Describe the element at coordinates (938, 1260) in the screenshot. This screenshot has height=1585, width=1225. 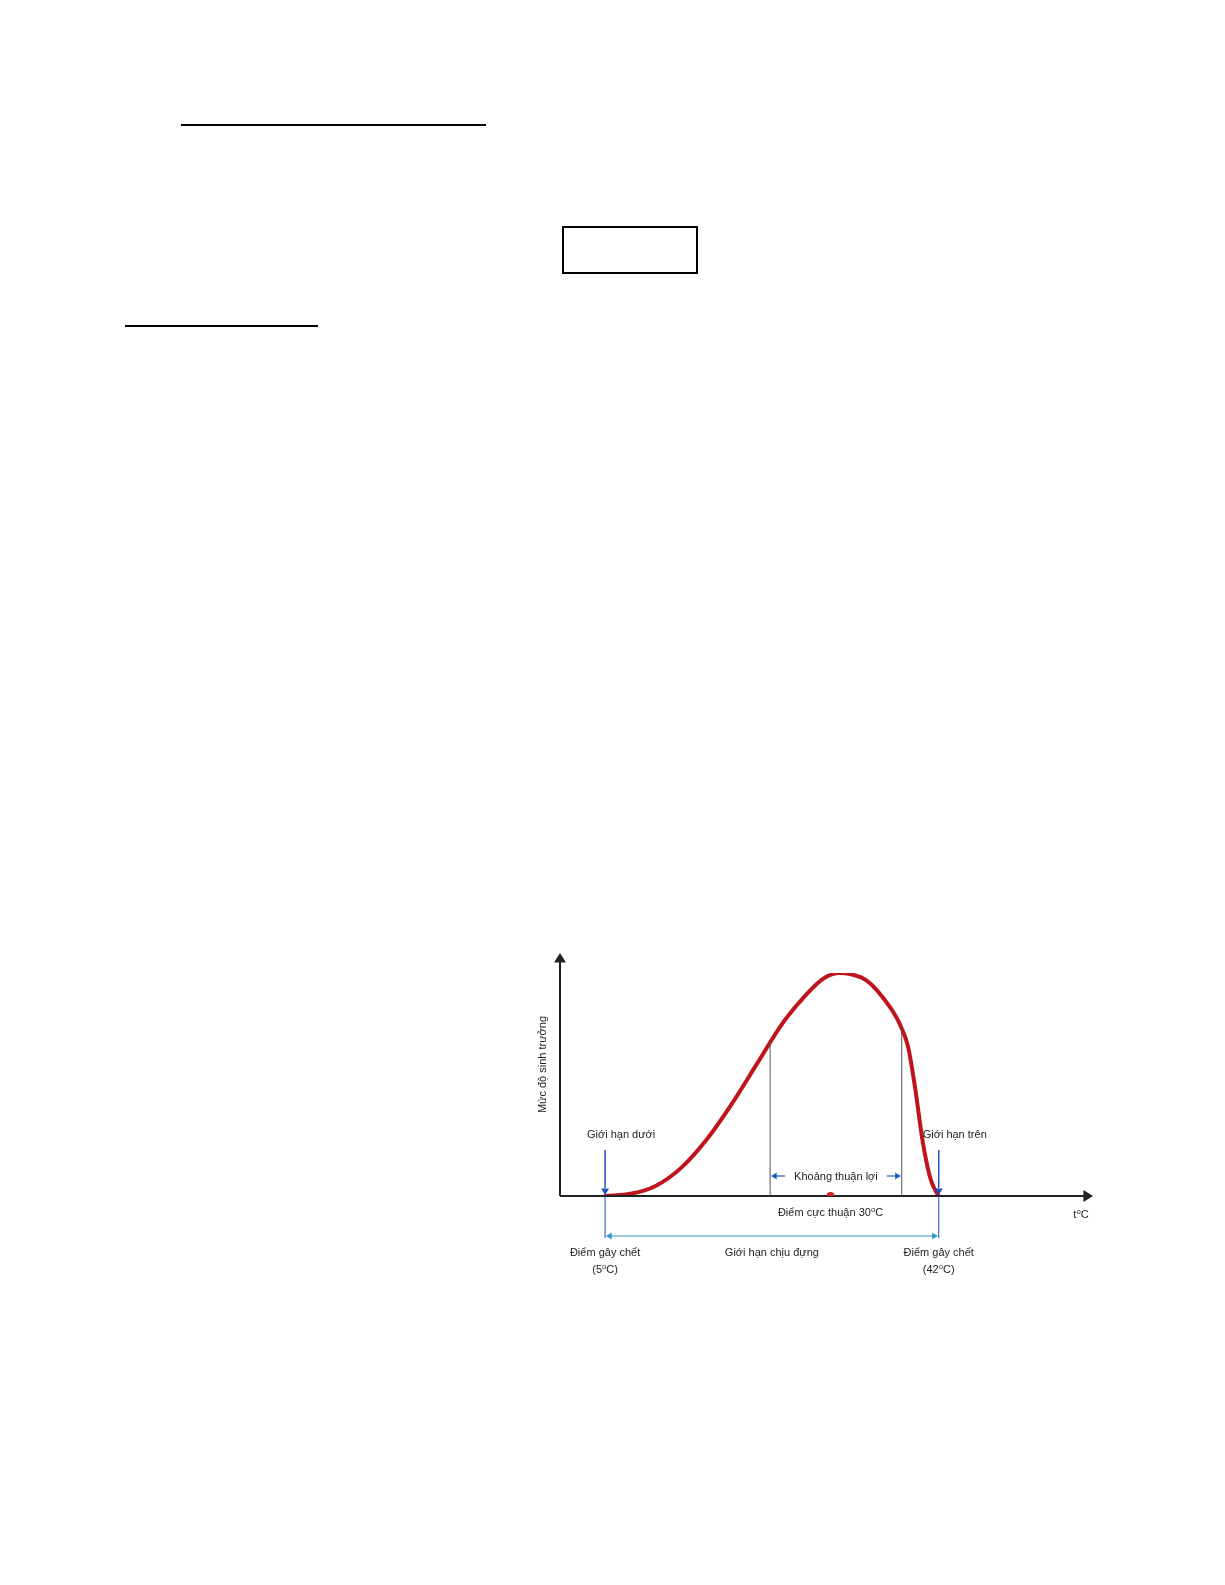
I see `x-tick-label: Điểm gây chết (42$^{o}$C)` at that location.